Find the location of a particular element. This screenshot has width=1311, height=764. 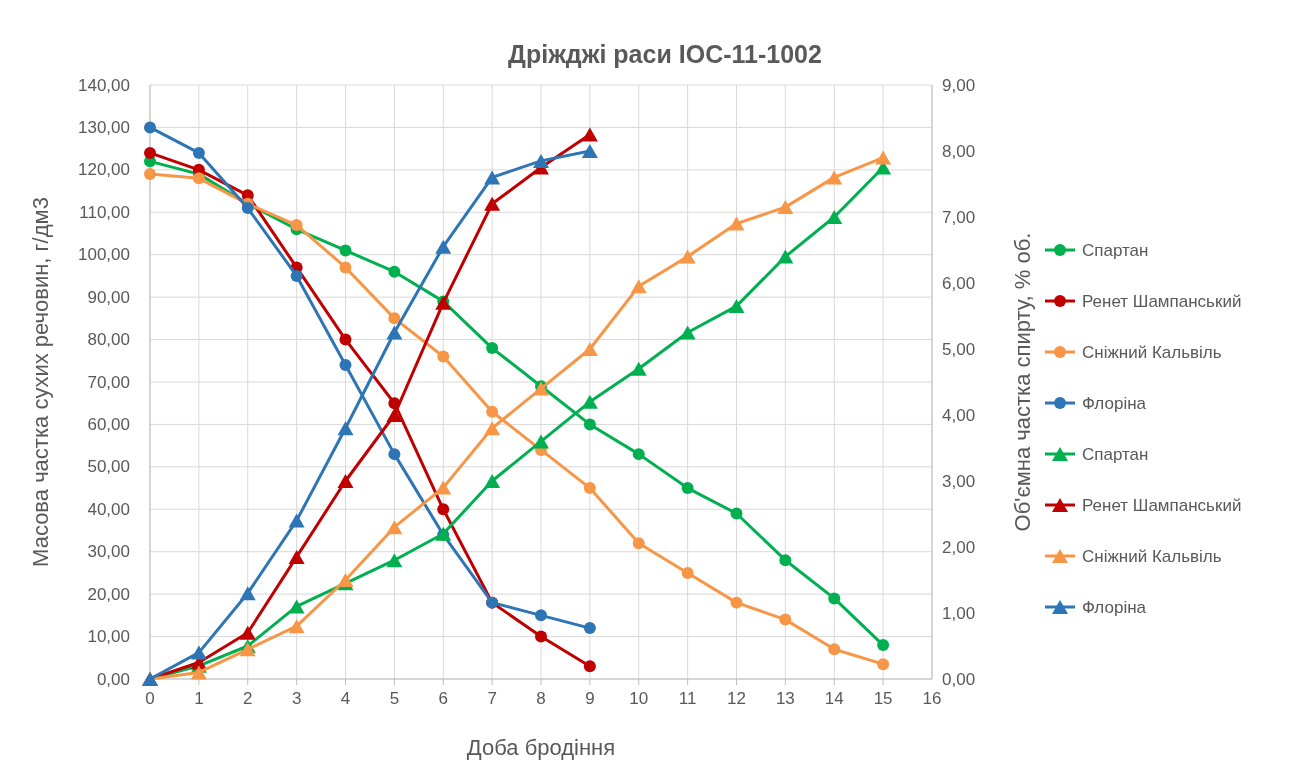

y-tick-label: 20,00 is located at coordinates (108, 594).